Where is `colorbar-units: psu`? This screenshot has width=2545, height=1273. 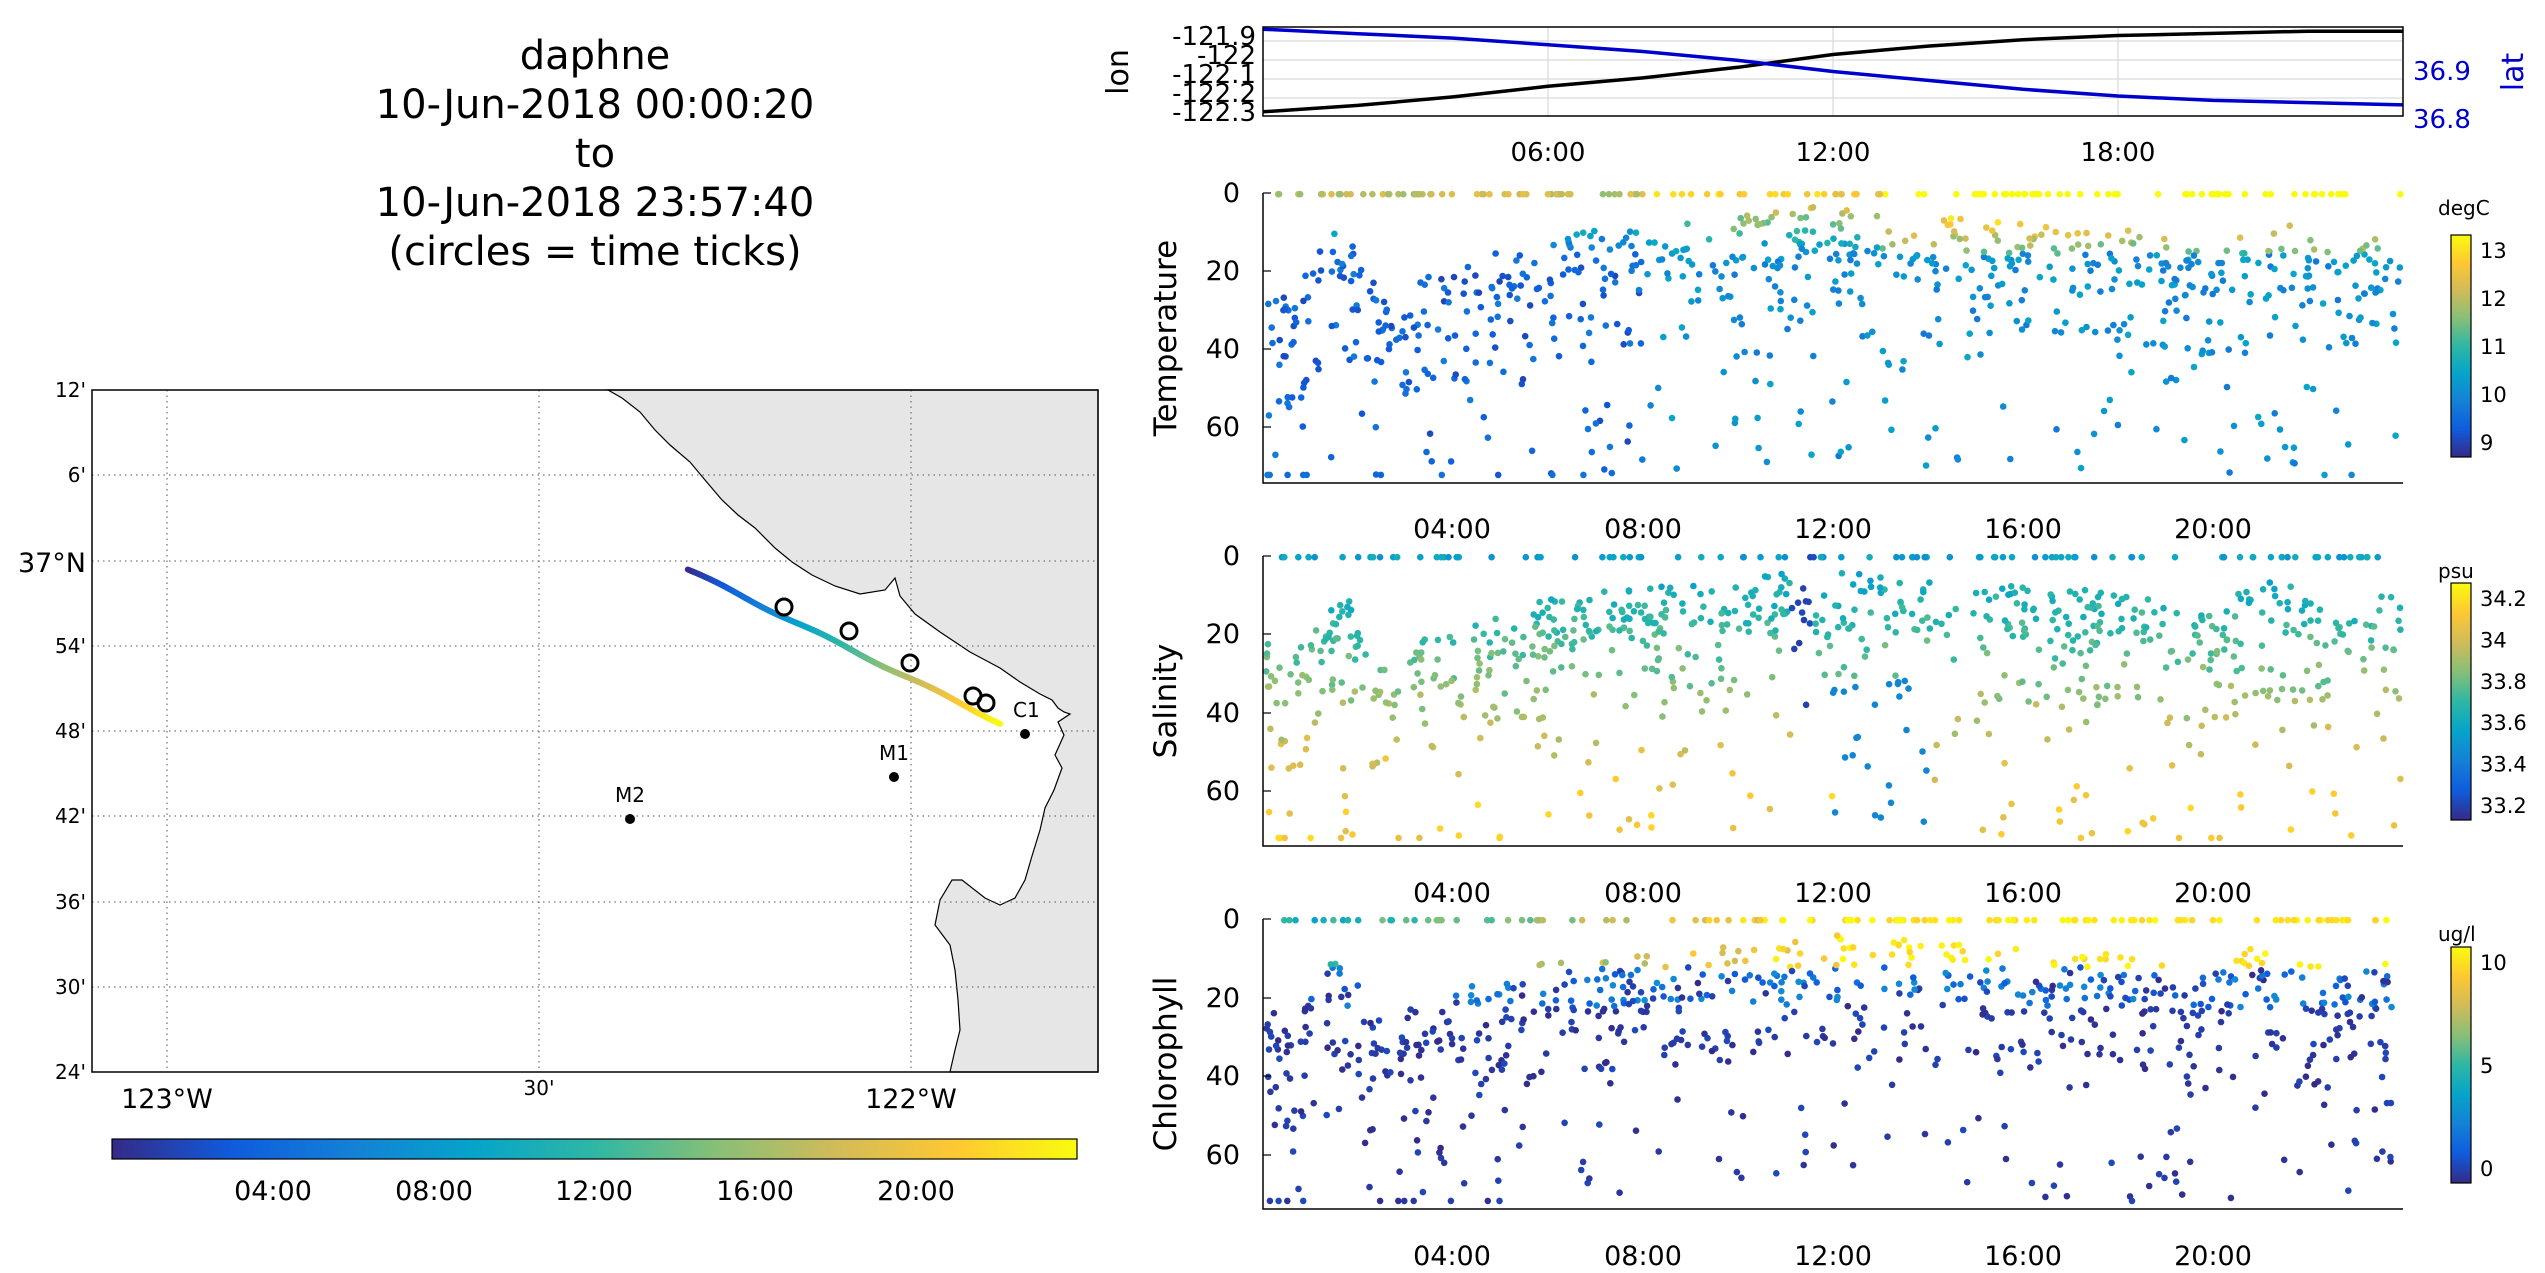
colorbar-units: psu is located at coordinates (2456, 571).